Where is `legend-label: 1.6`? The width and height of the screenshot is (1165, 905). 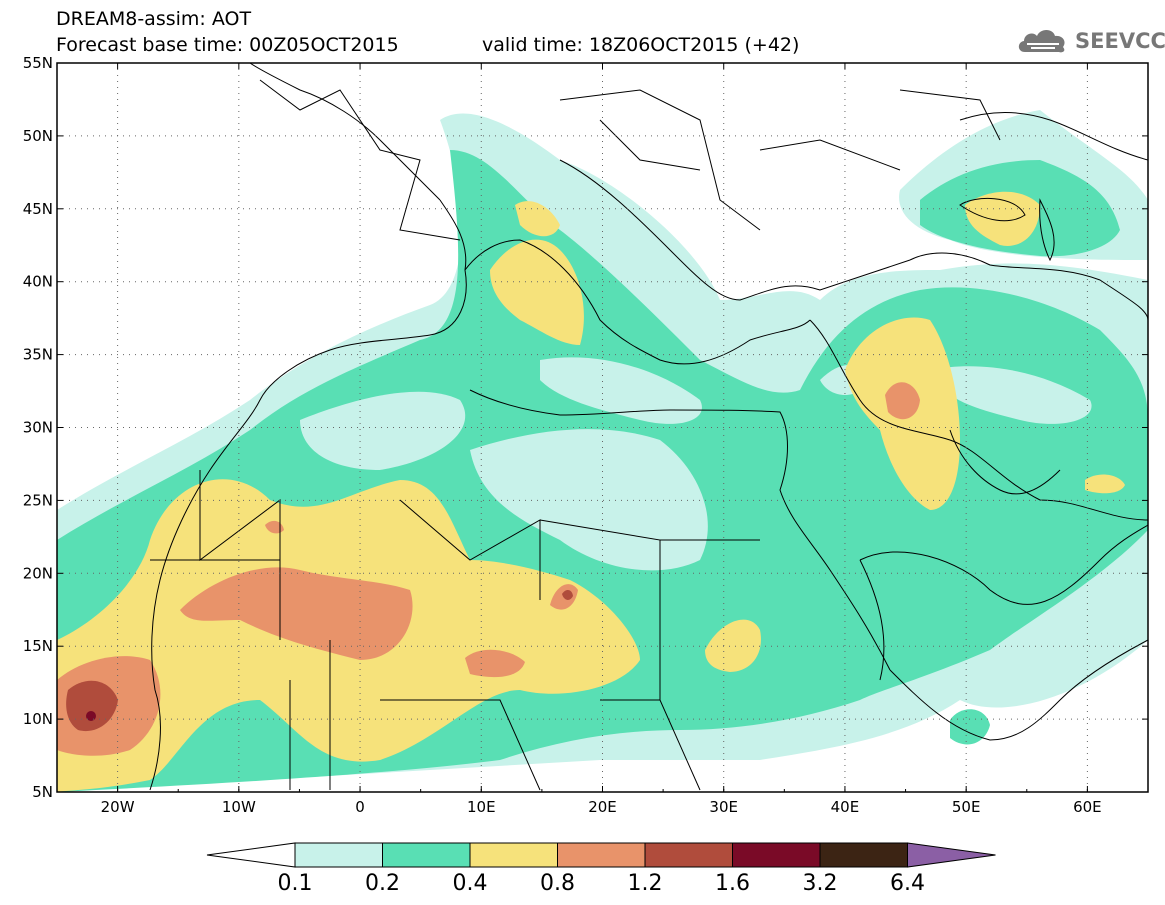
legend-label: 1.6 is located at coordinates (732, 883).